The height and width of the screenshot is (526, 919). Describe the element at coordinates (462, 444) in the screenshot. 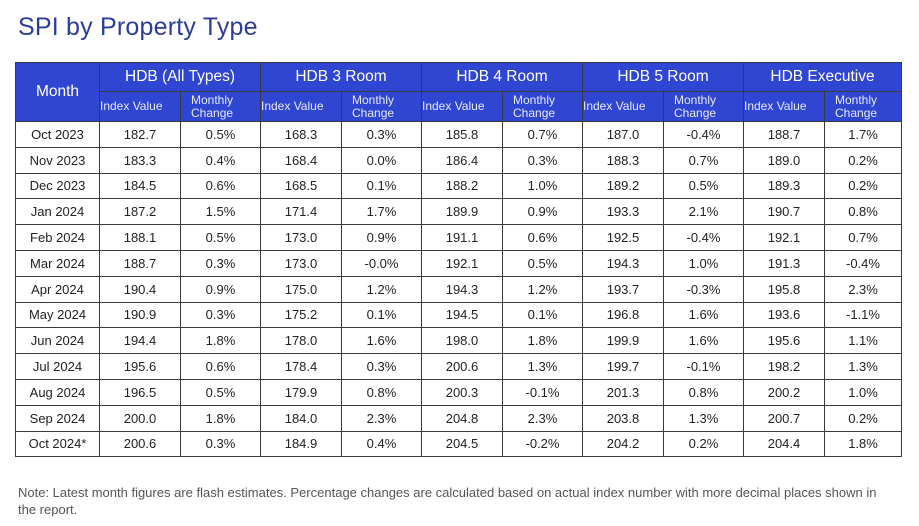

I see `hdb-4room-index-cell: 204.5` at that location.